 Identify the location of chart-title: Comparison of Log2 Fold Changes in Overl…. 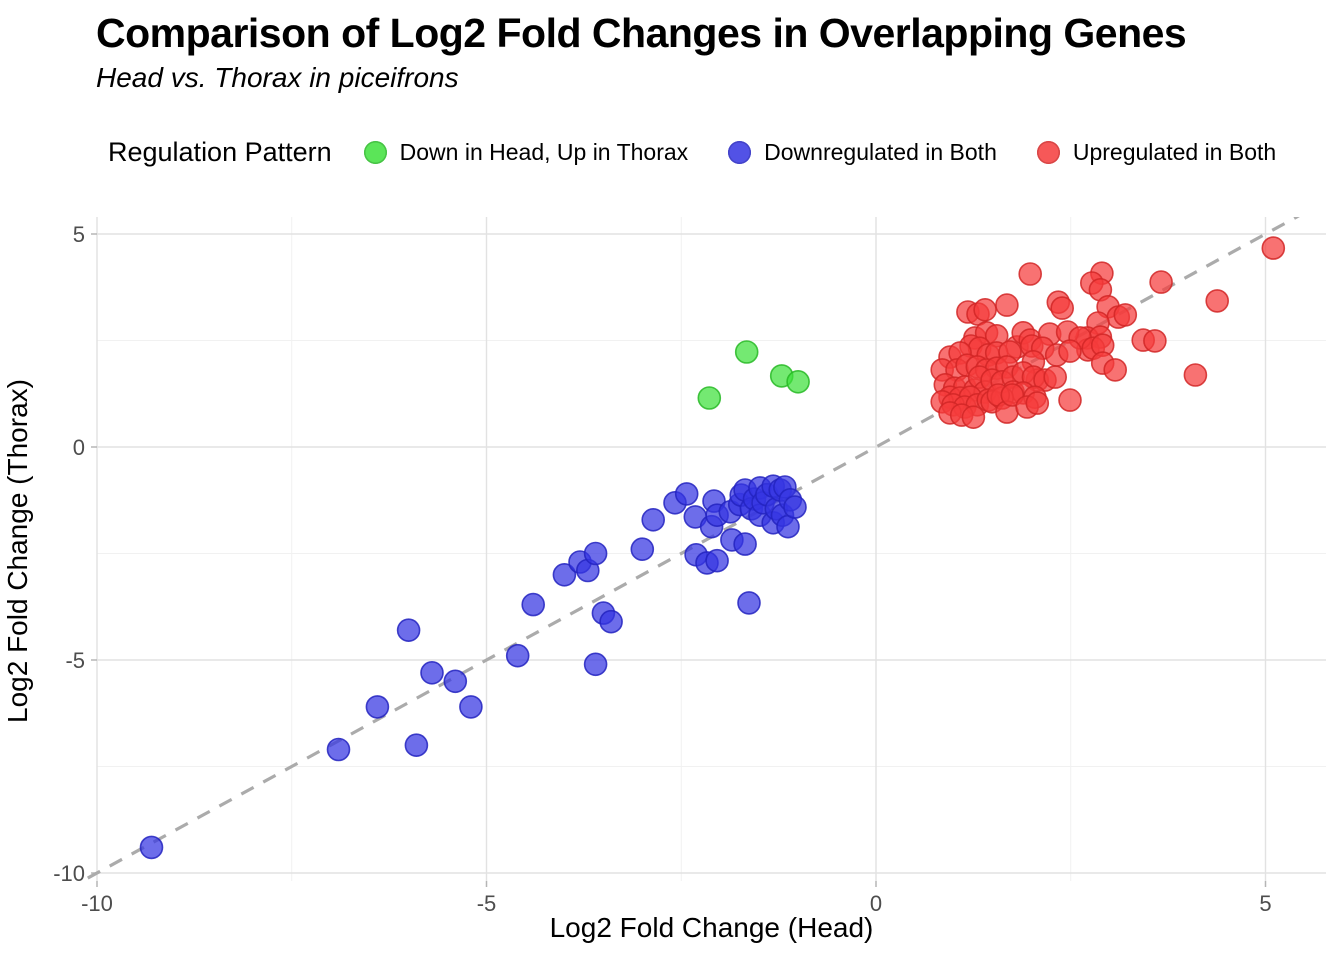
(641, 33).